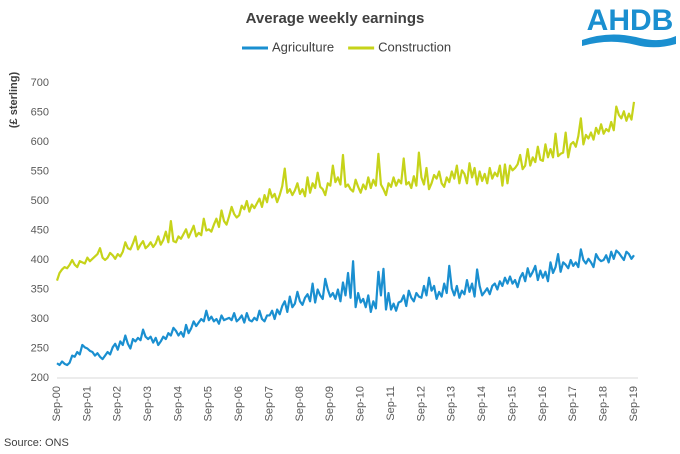  Describe the element at coordinates (634, 403) in the screenshot. I see `x-tick-label: Sep-19` at that location.